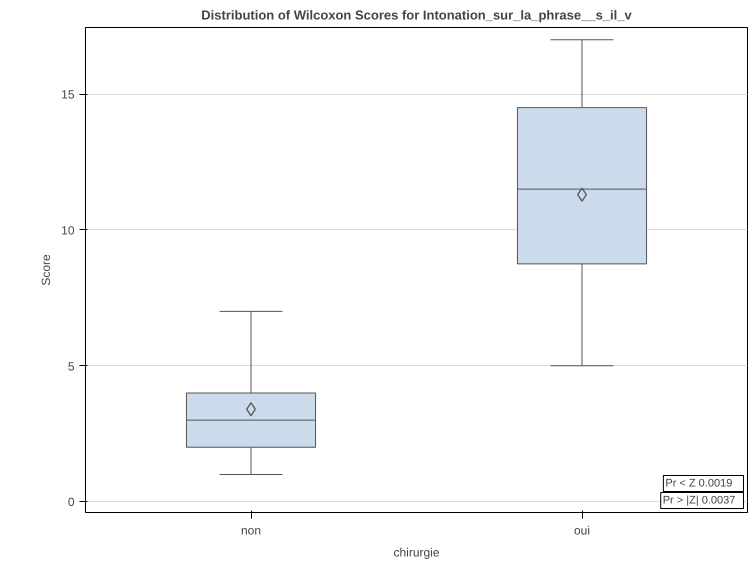 This screenshot has width=753, height=572. Describe the element at coordinates (46, 270) in the screenshot. I see `y-axis-title: Score` at that location.